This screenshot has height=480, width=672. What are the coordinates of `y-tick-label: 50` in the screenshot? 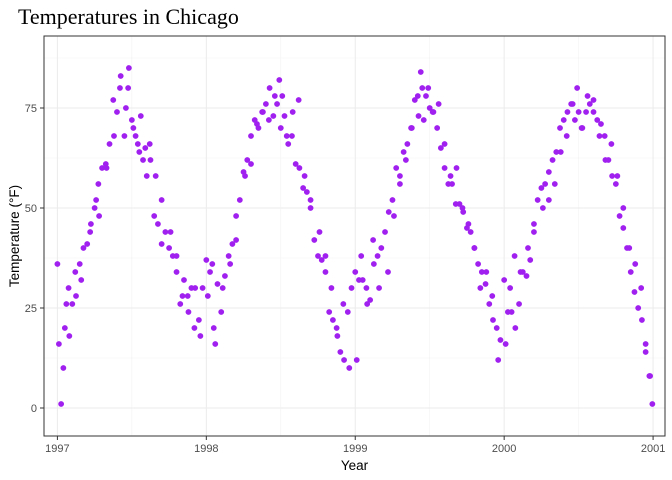 It's located at (31, 209).